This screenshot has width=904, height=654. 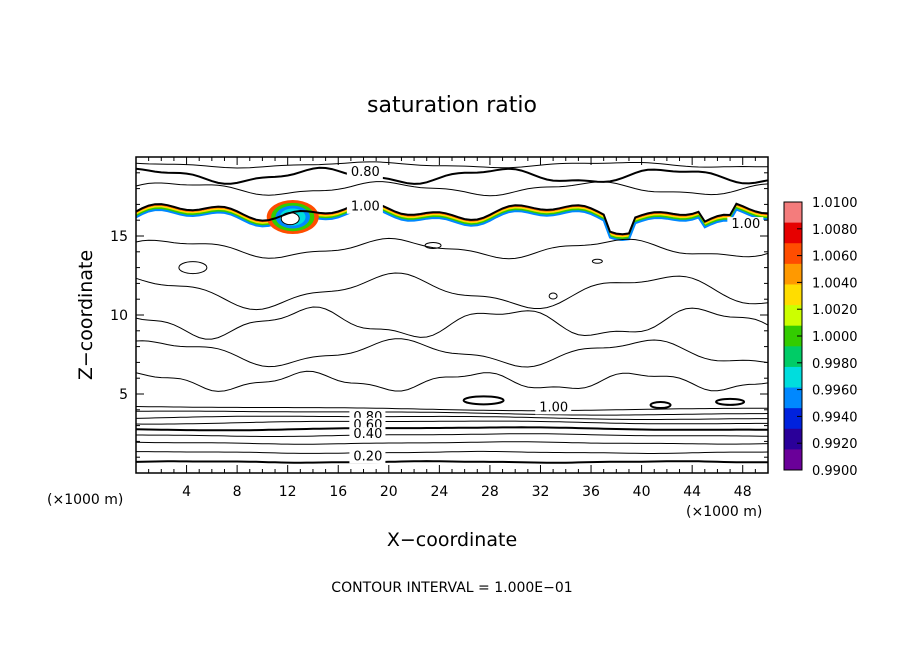 I want to click on supersaturation-fills, so click(x=452, y=221).